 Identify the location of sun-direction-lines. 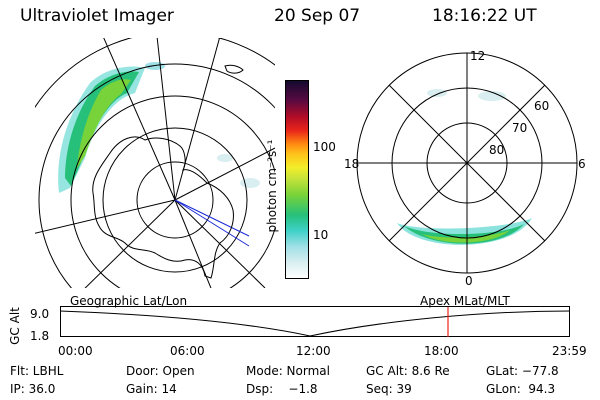
(212, 223).